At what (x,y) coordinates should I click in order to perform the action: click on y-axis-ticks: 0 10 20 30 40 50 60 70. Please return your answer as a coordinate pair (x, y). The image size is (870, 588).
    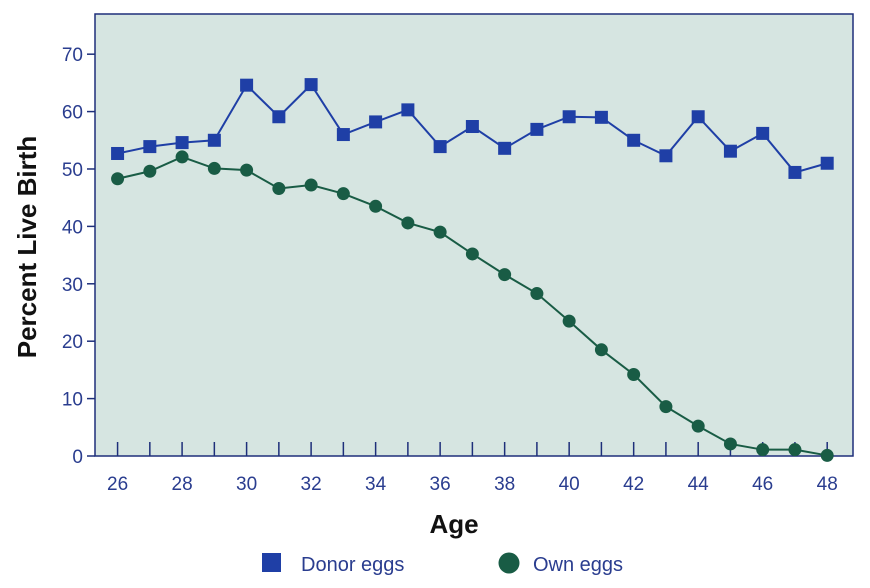
    Looking at the image, I should click on (78, 256).